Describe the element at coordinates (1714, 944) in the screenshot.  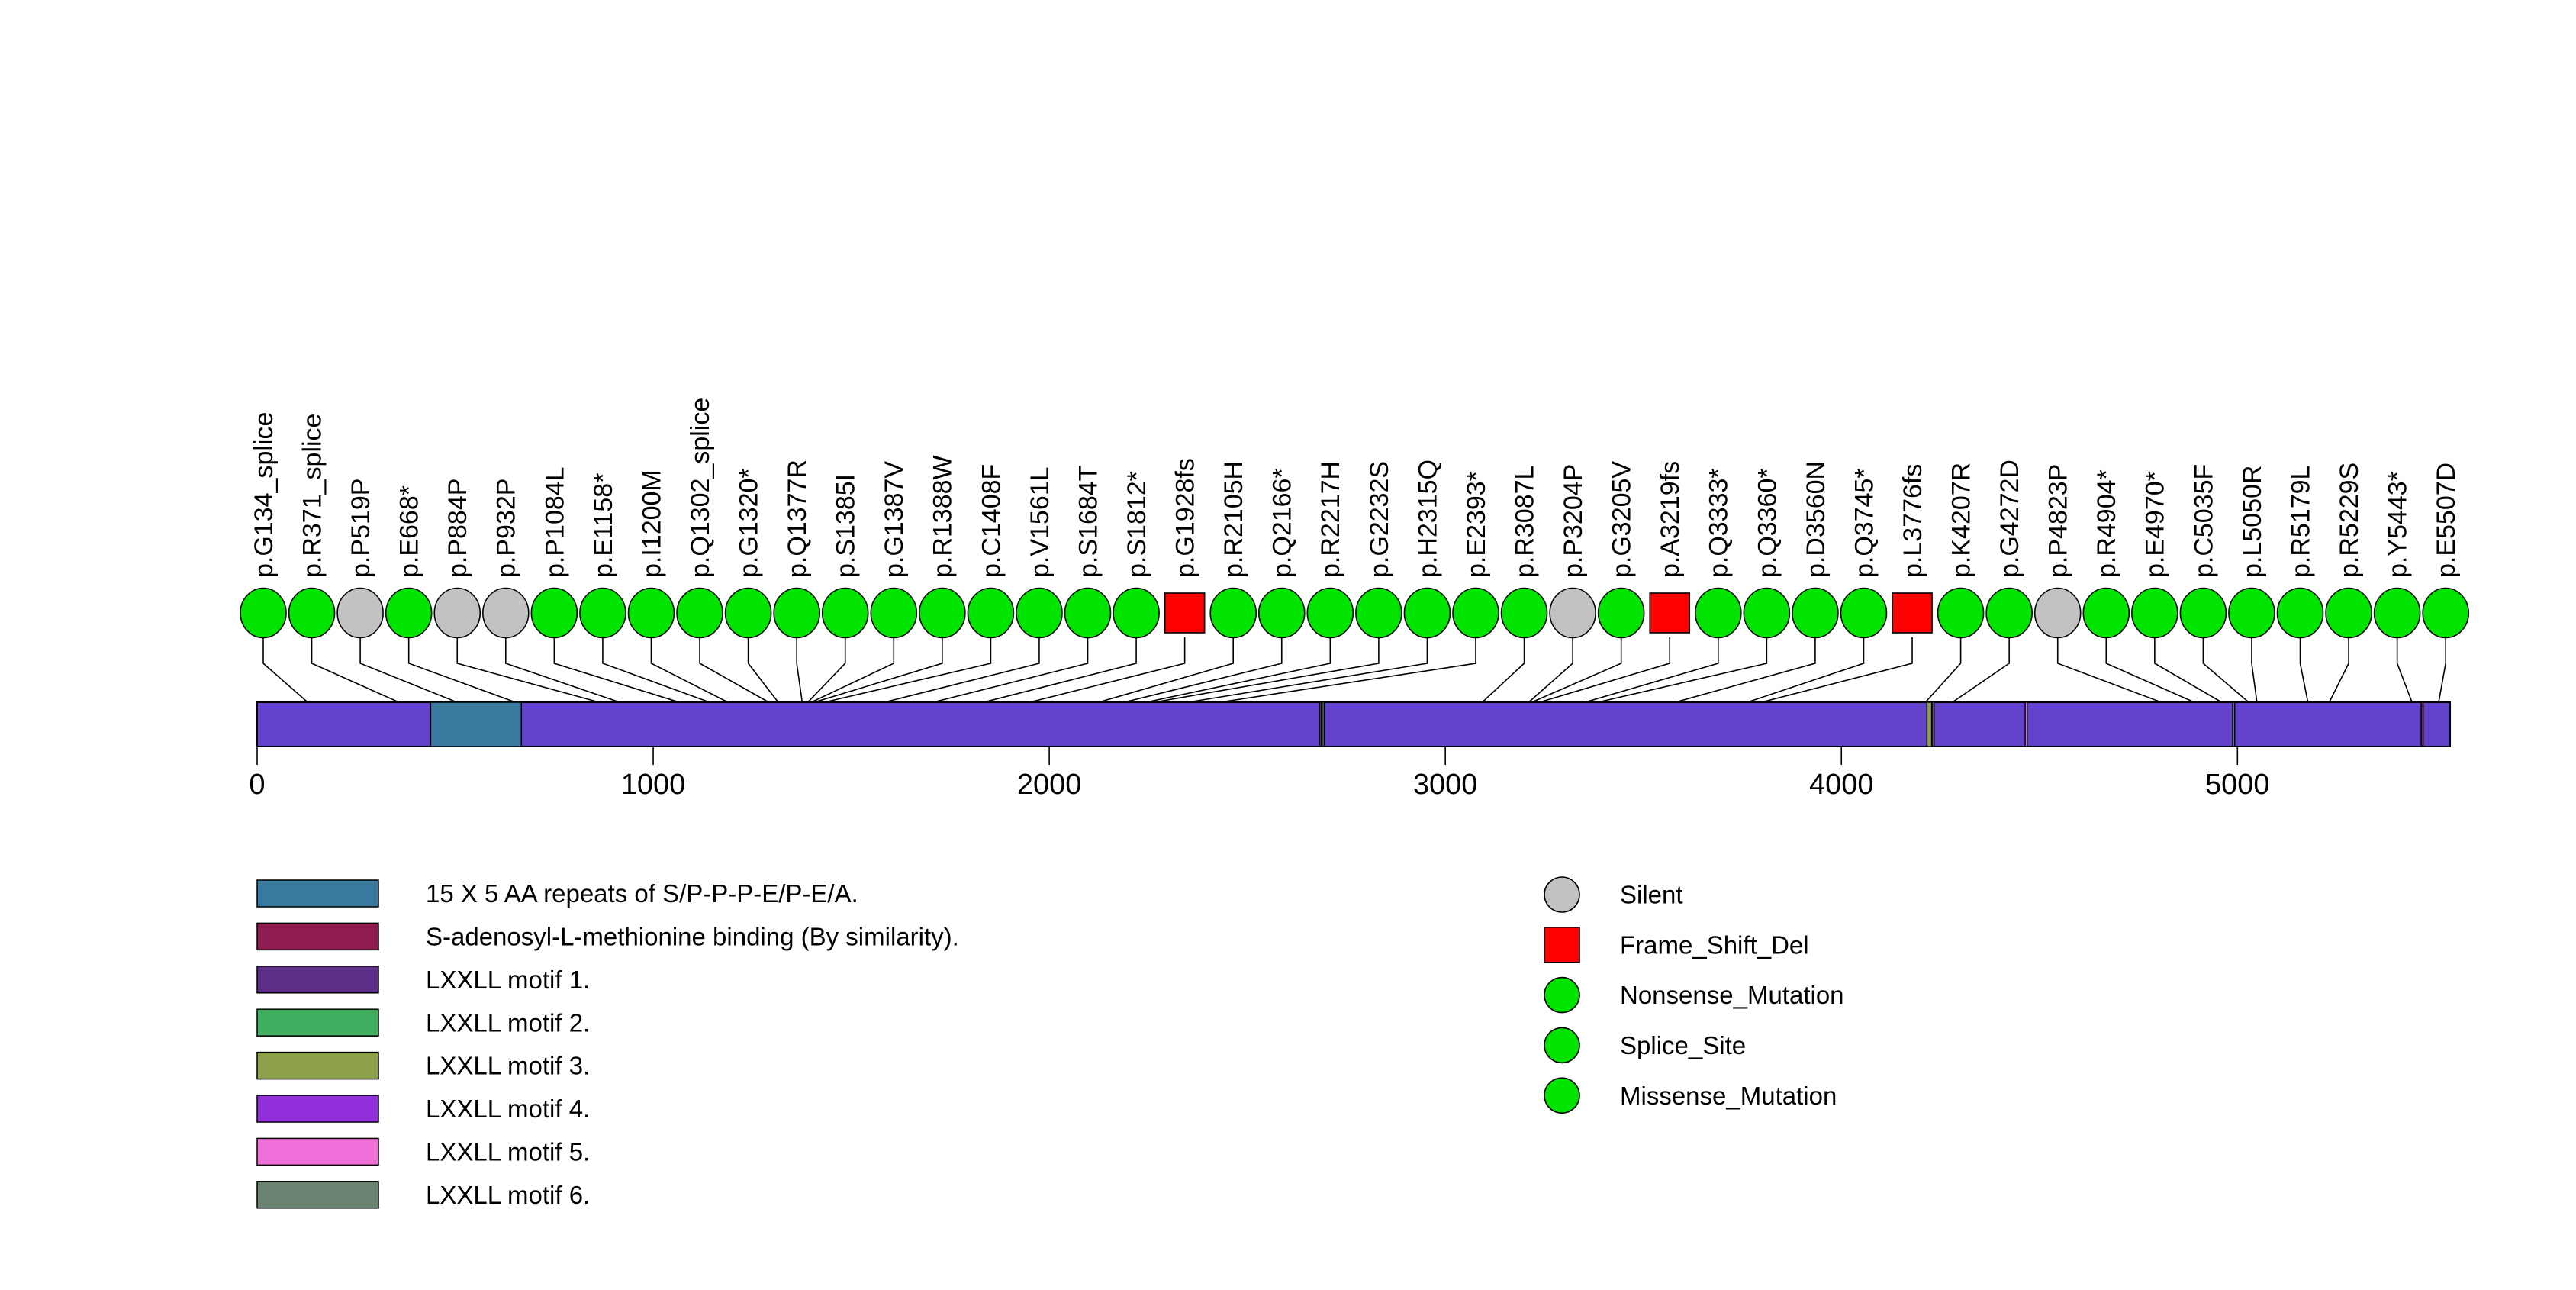
I see `mutation-legend-label: Frame_Shift_Del` at that location.